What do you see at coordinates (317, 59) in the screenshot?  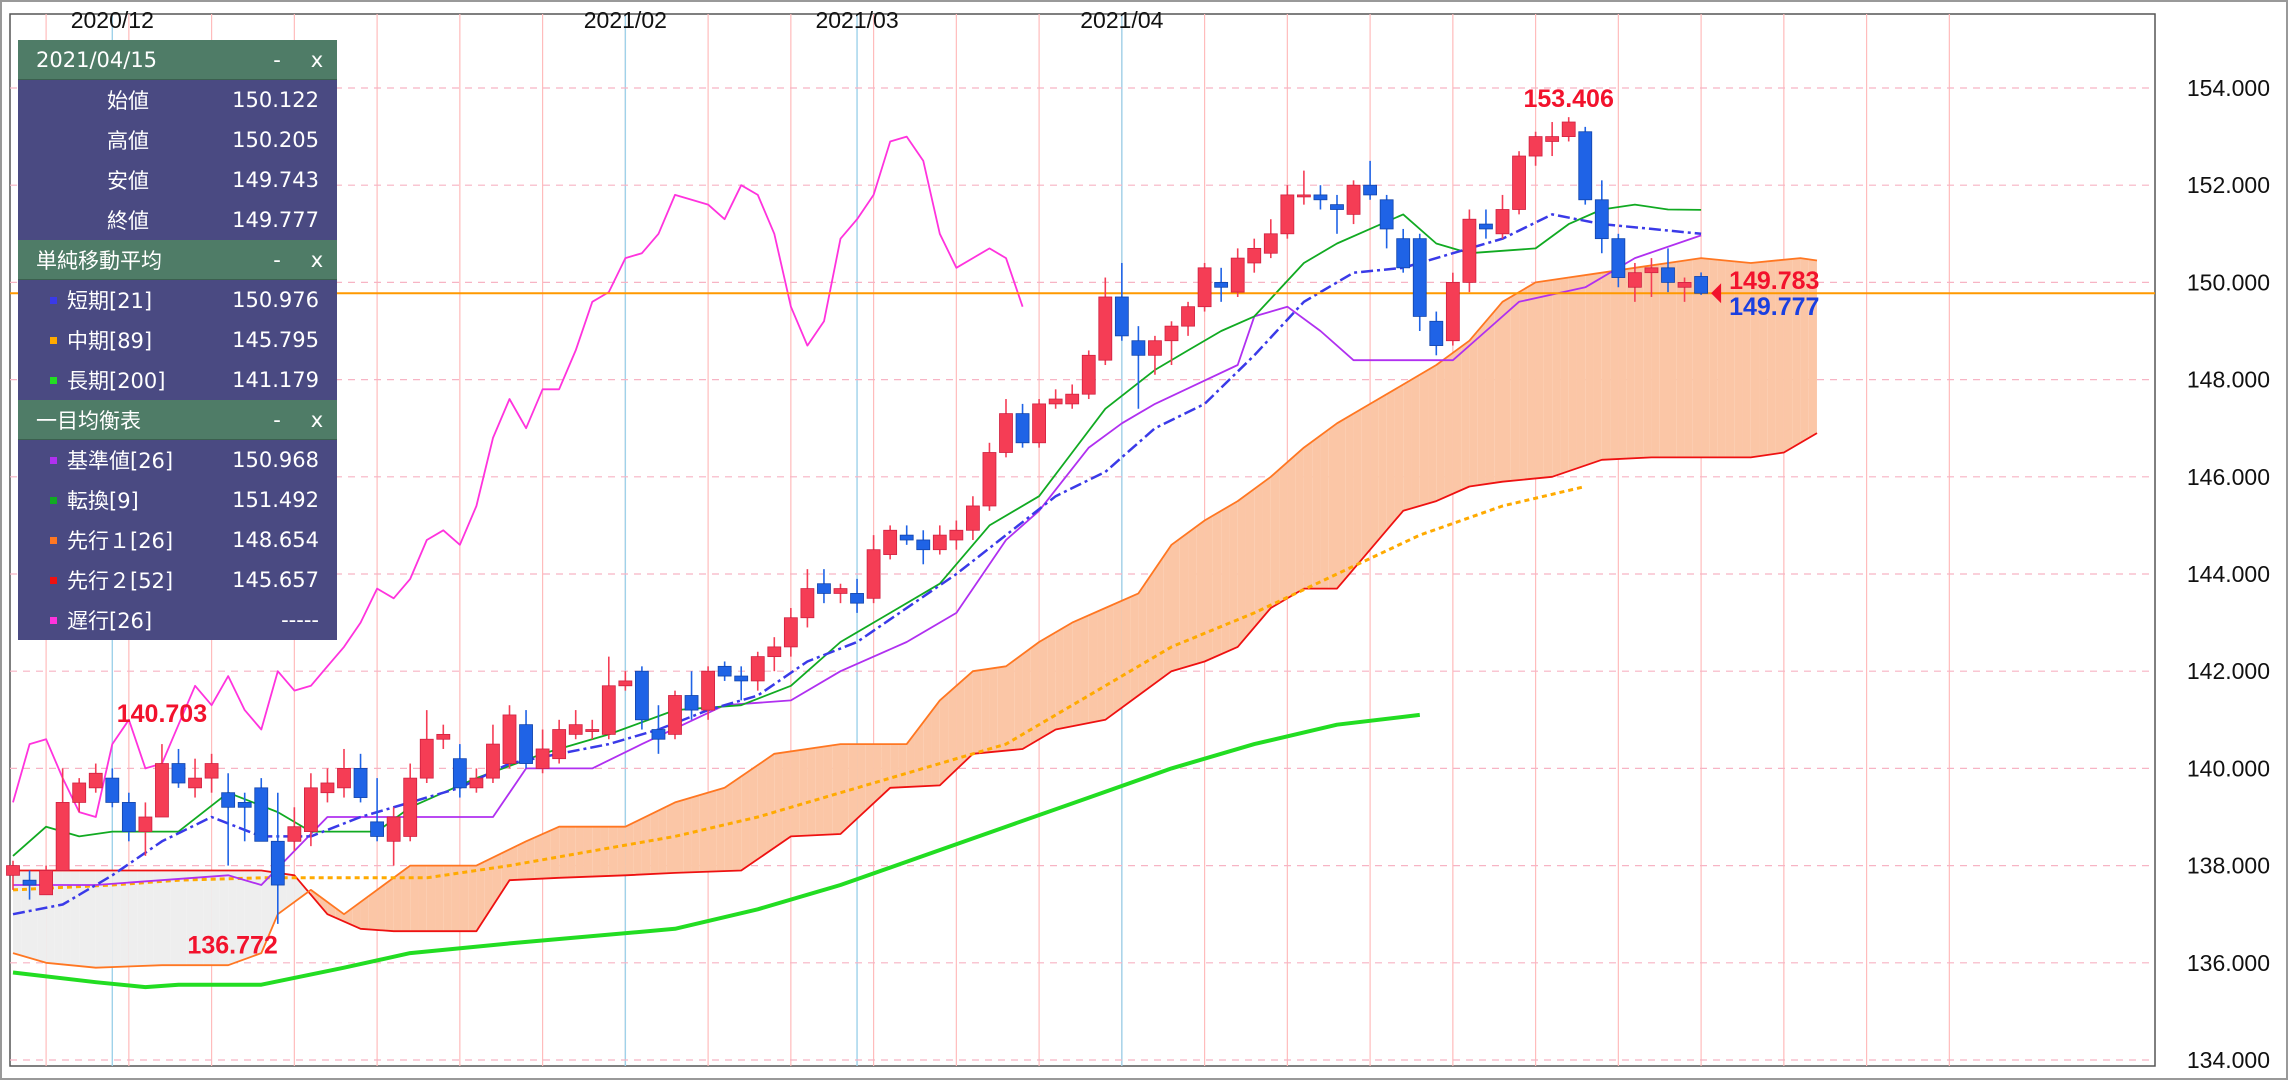 I see `ohlc-close-button: x` at bounding box center [317, 59].